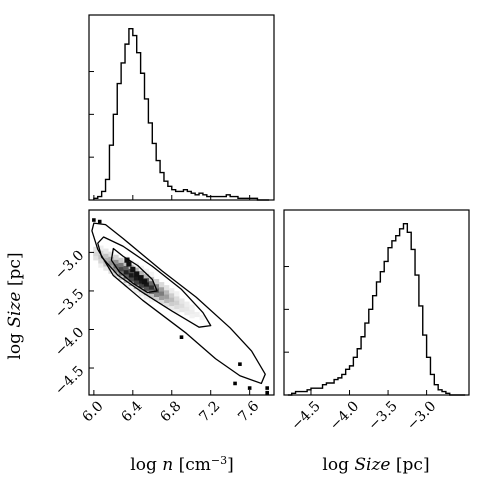  Describe the element at coordinates (248, 411) in the screenshot. I see `contour-x-tick-label: 7.6` at that location.